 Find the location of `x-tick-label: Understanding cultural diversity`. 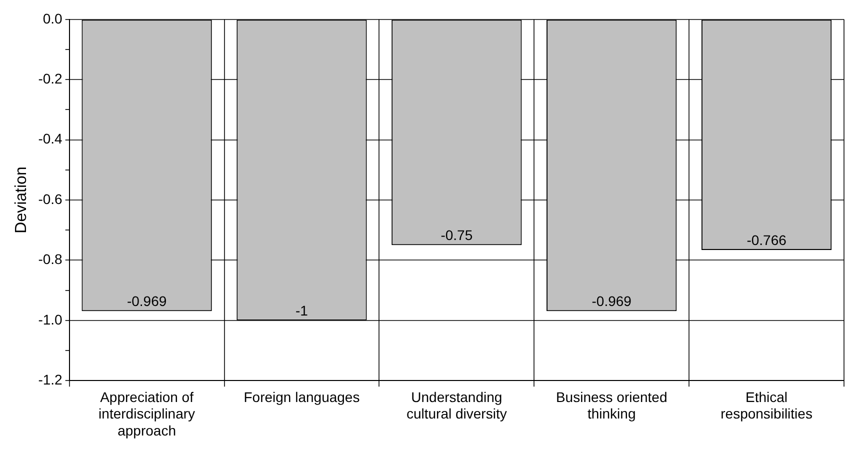

x-tick-label: Understanding cultural diversity is located at coordinates (456, 405).